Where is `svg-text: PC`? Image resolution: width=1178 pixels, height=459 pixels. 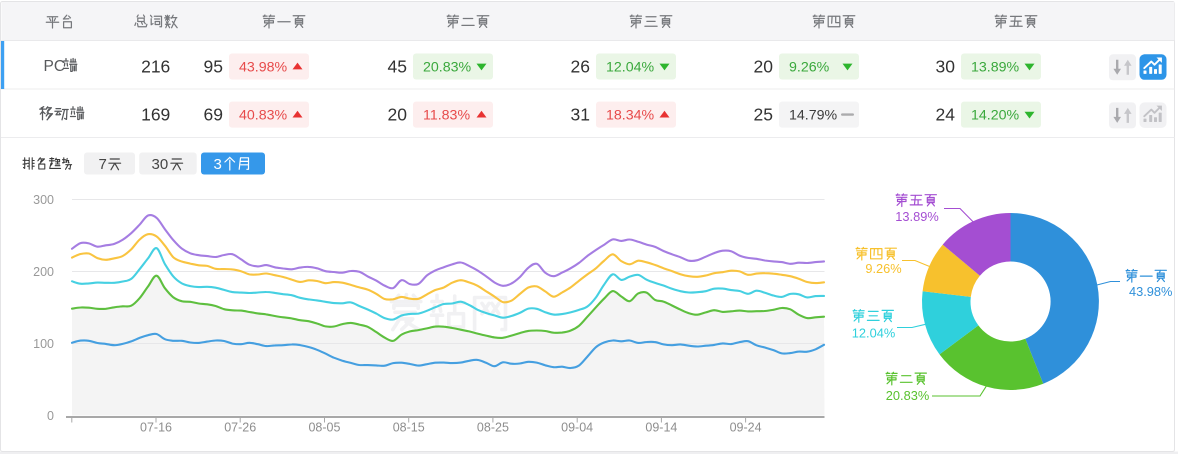
svg-text: PC is located at coordinates (55, 66).